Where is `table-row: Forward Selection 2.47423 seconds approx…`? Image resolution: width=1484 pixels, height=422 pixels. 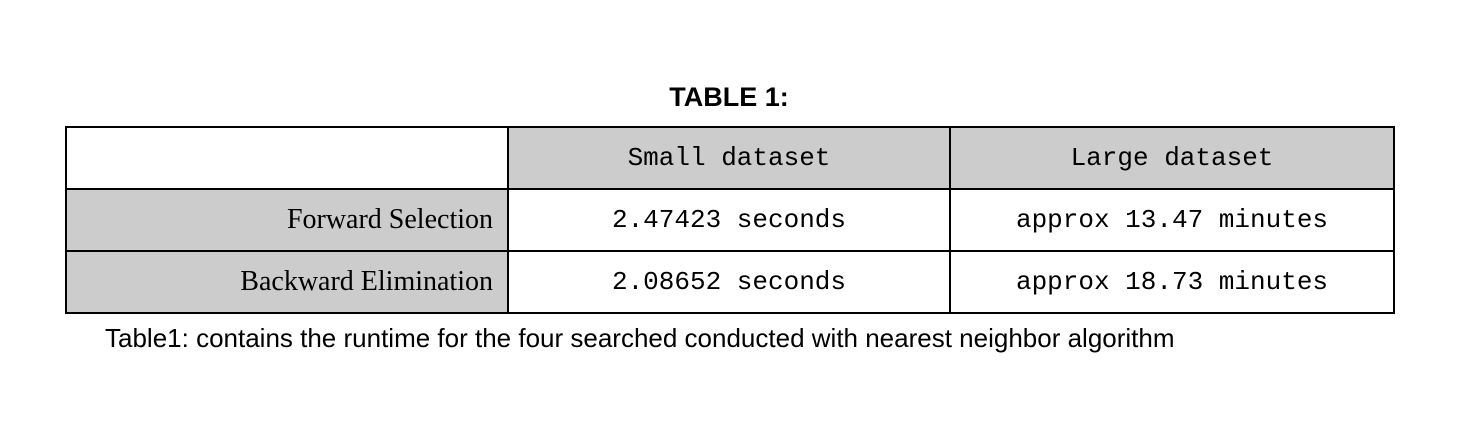
table-row: Forward Selection 2.47423 seconds approx… is located at coordinates (730, 220).